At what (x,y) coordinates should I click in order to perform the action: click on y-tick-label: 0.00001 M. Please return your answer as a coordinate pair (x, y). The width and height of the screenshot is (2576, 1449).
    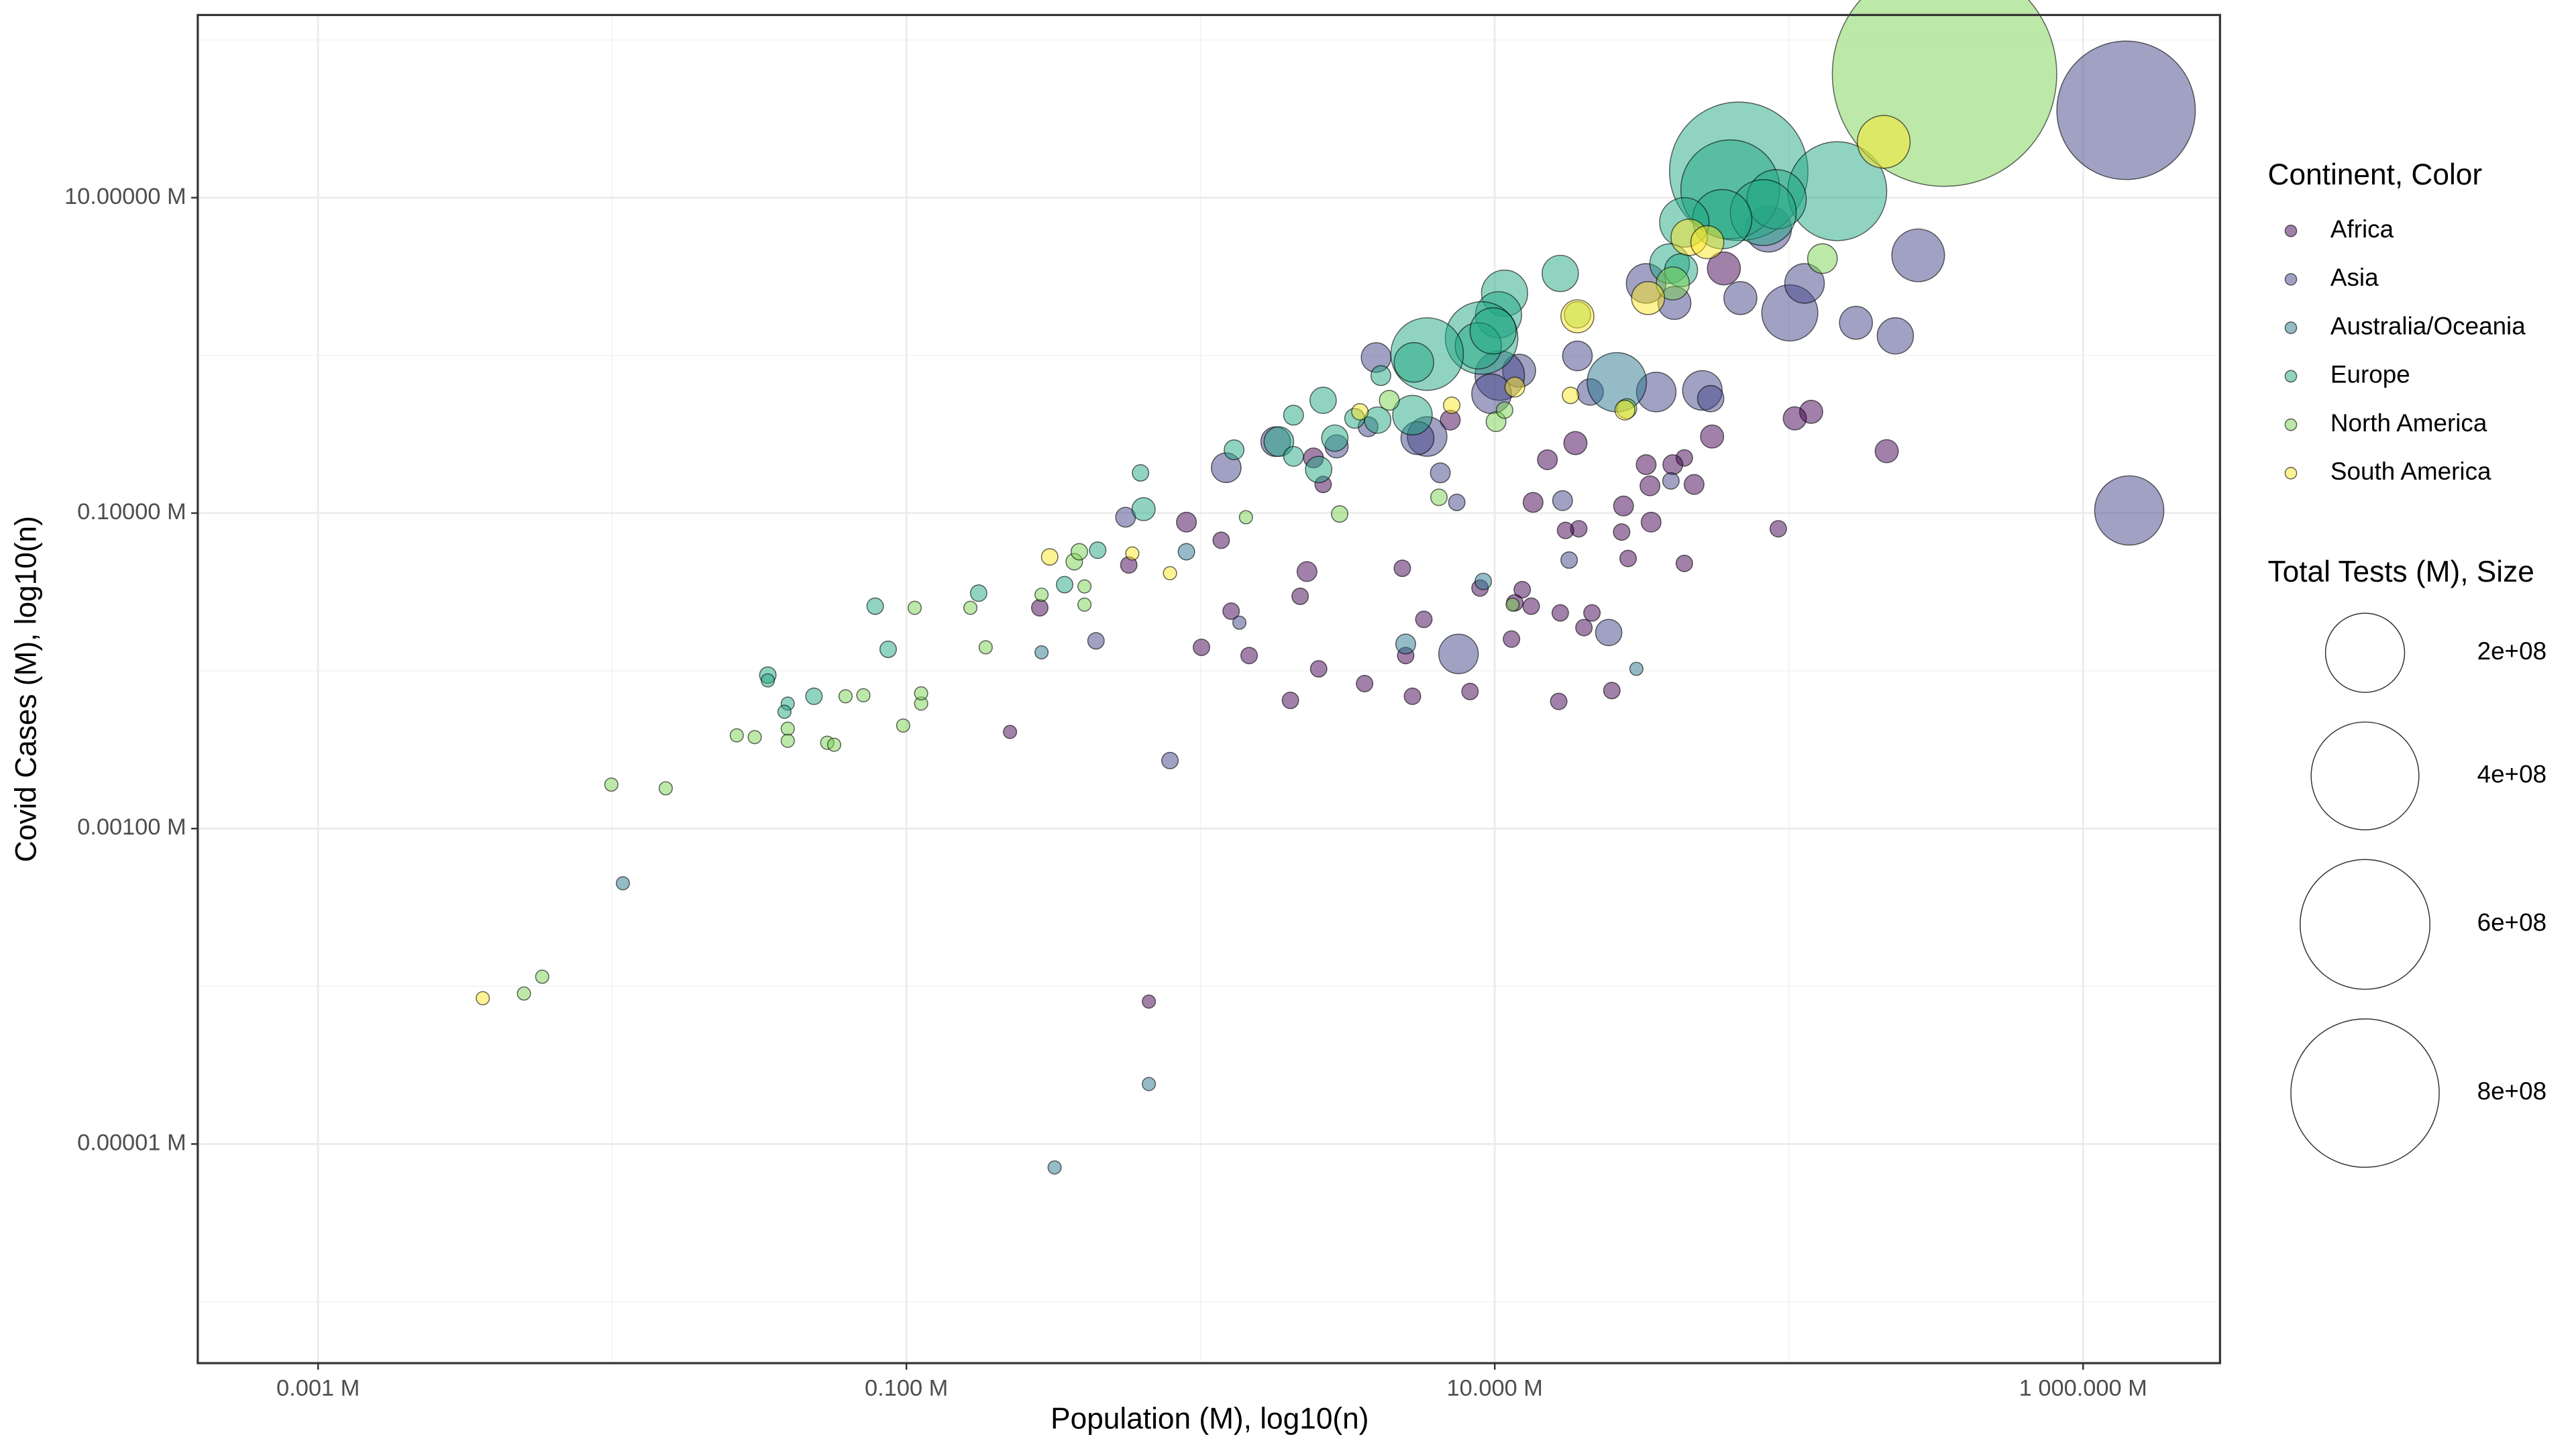
    Looking at the image, I should click on (131, 1142).